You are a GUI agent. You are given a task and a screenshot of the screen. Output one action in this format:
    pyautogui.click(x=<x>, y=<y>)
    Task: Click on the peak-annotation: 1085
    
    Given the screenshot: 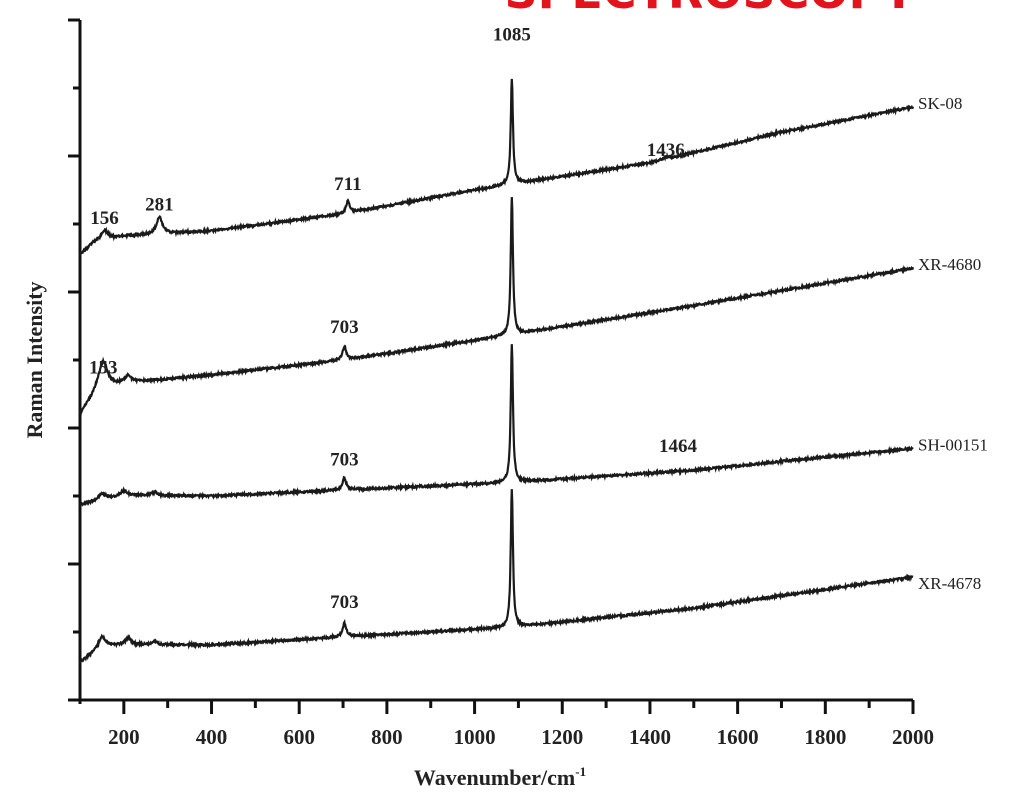 What is the action you would take?
    pyautogui.click(x=512, y=34)
    